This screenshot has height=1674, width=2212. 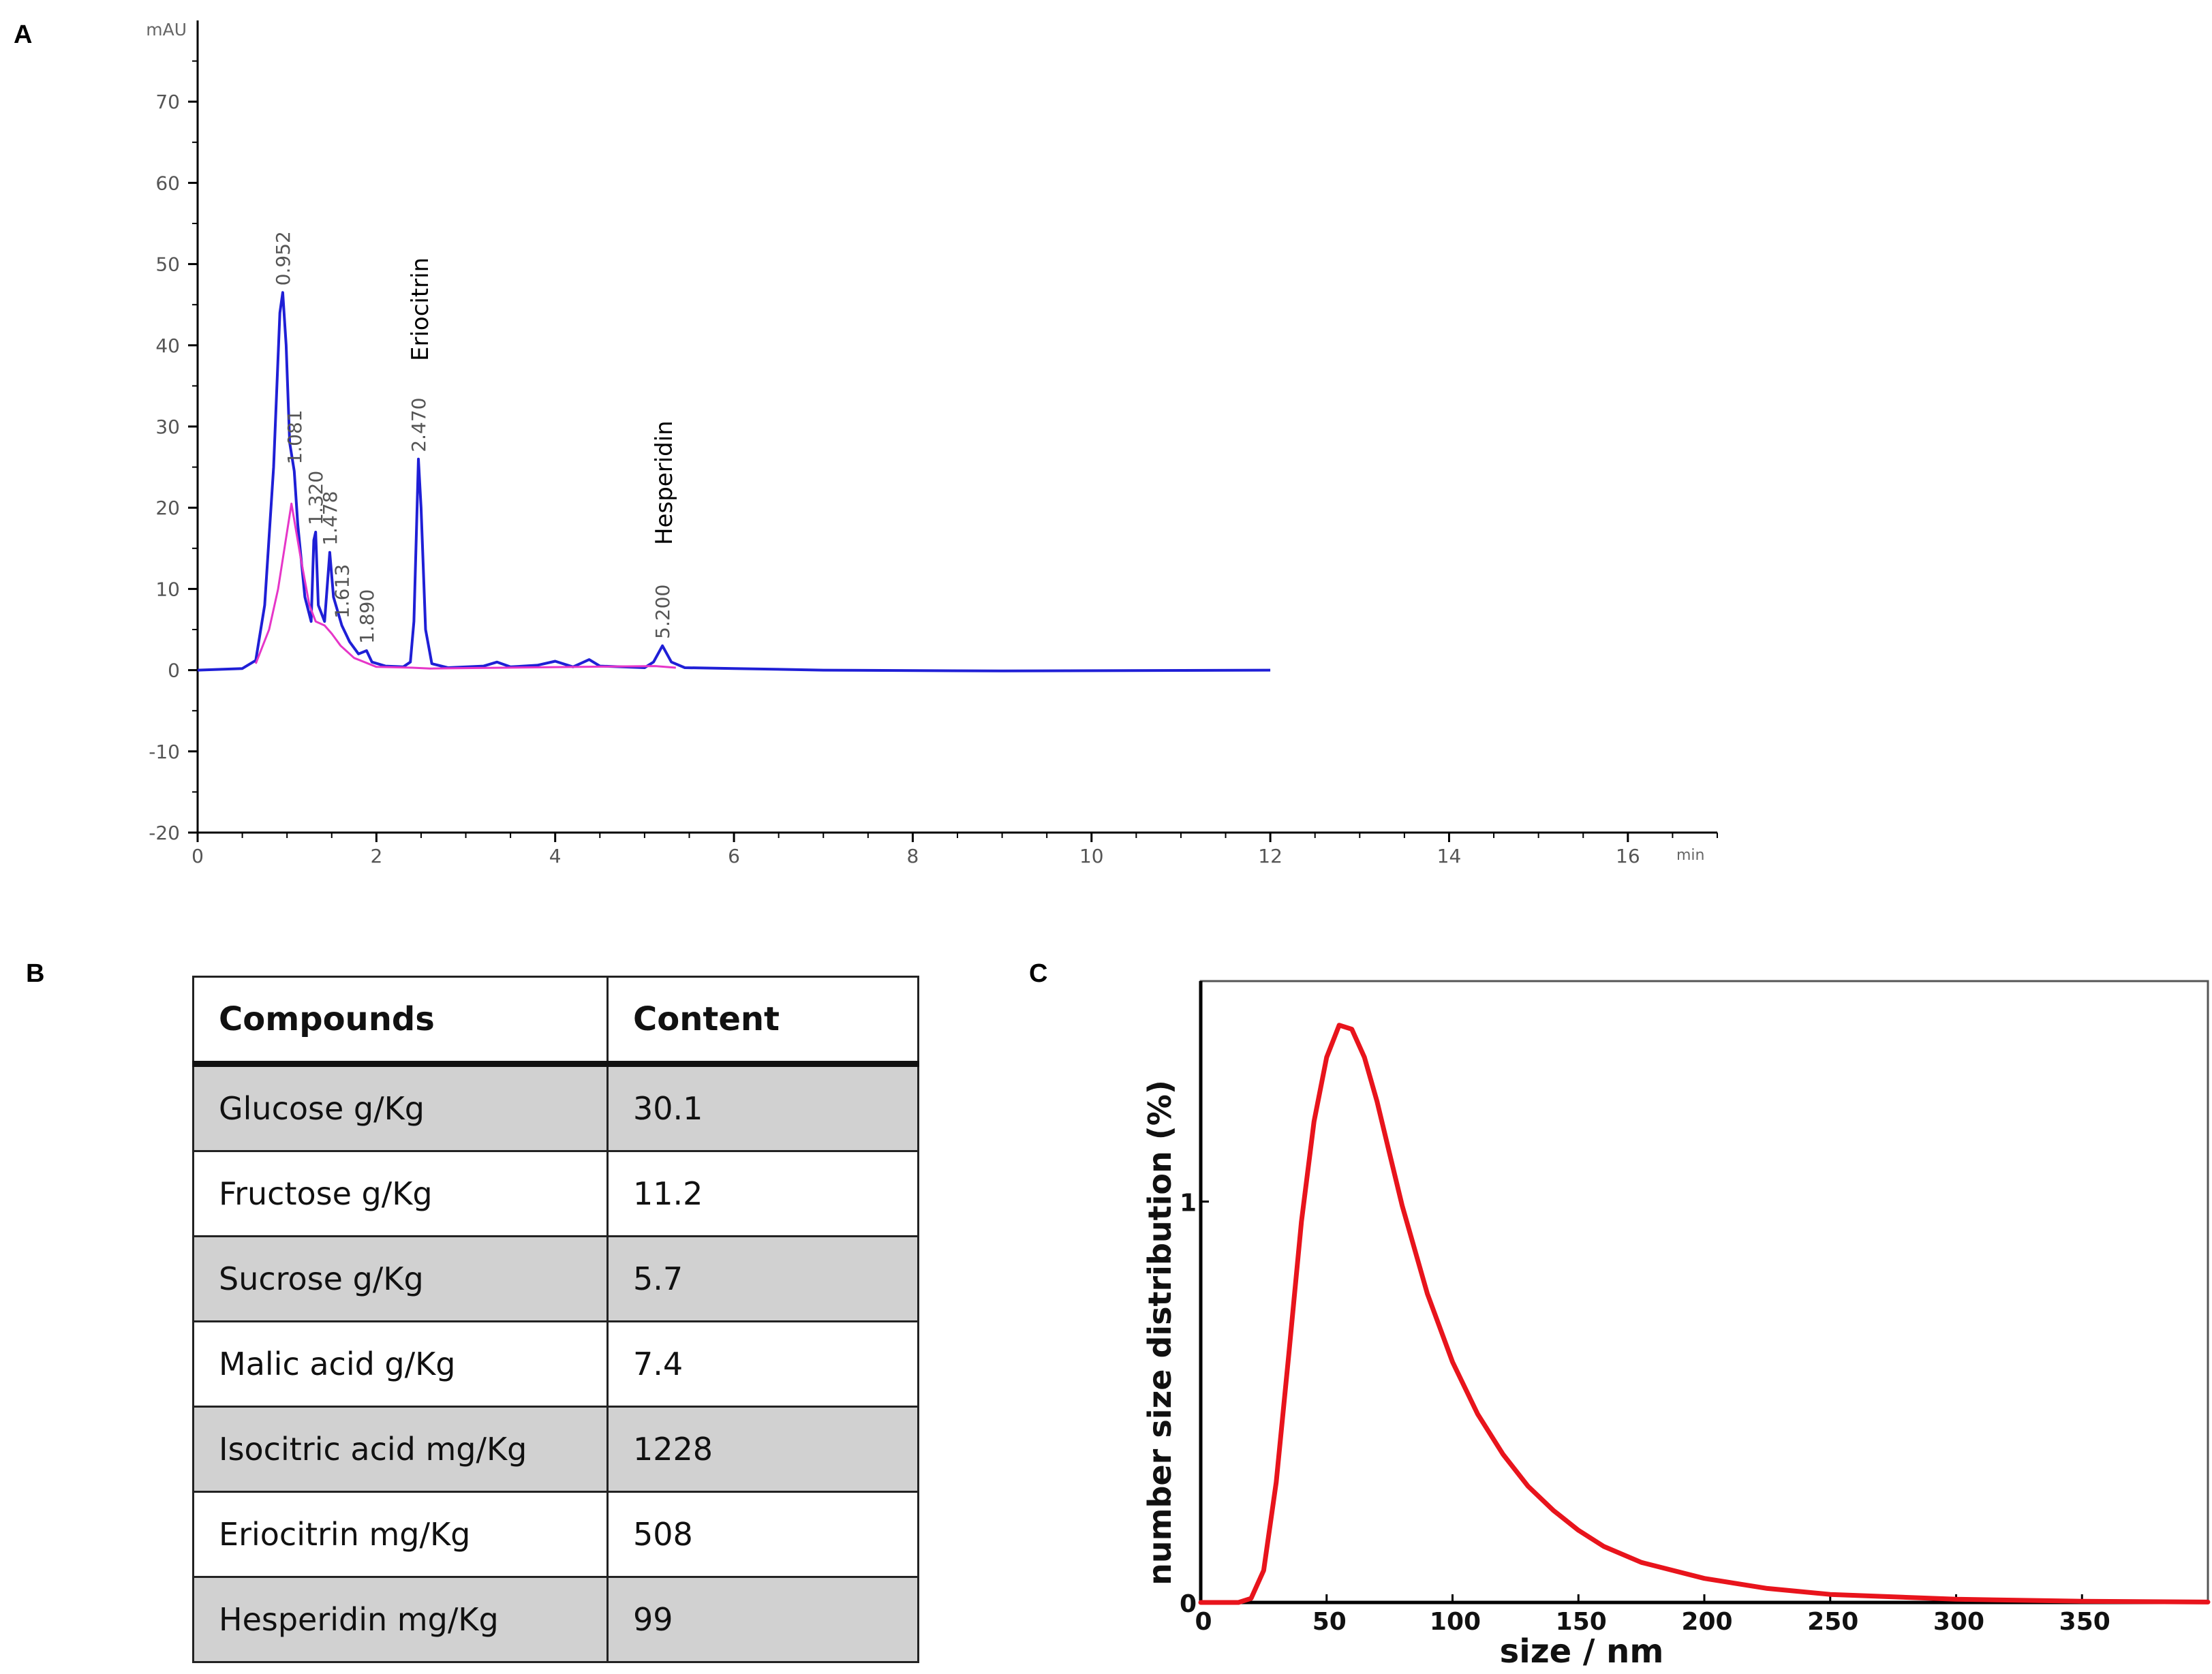 What do you see at coordinates (664, 483) in the screenshot?
I see `compound-label: Hesperidin` at bounding box center [664, 483].